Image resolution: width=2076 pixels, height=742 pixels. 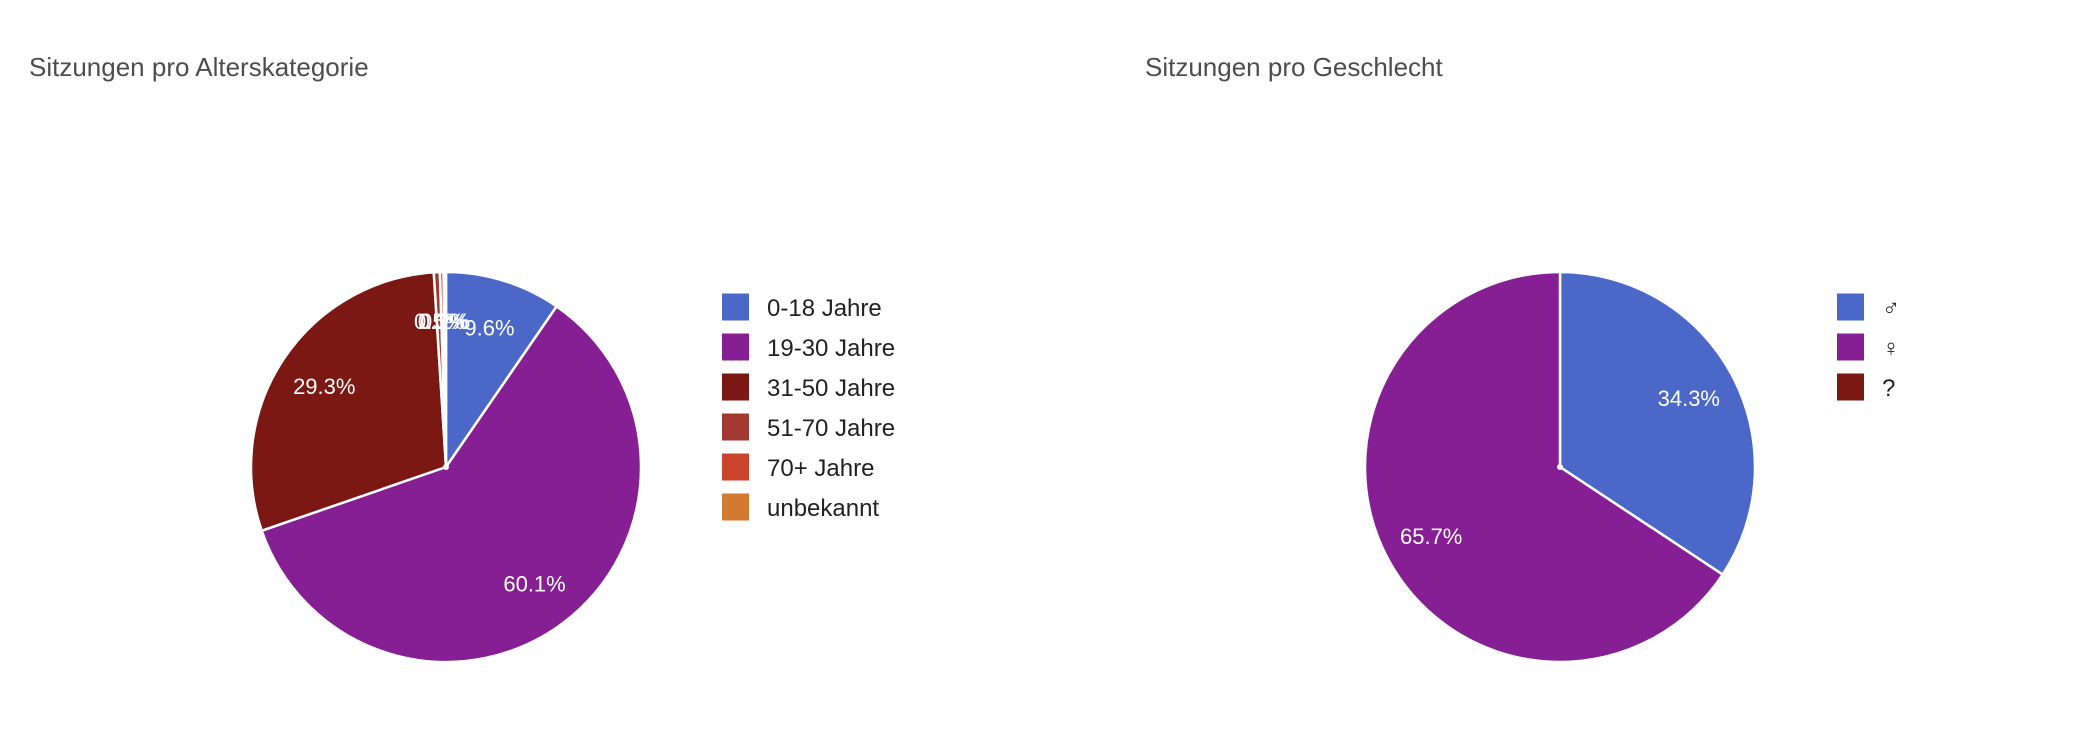 What do you see at coordinates (489, 327) in the screenshot?
I see `slice-data-label: 9.6%` at bounding box center [489, 327].